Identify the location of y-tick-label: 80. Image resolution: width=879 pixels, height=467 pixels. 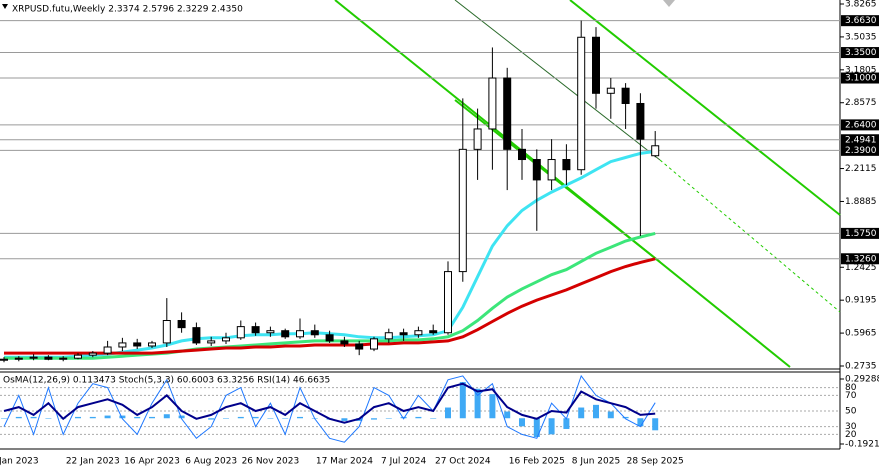
(851, 388).